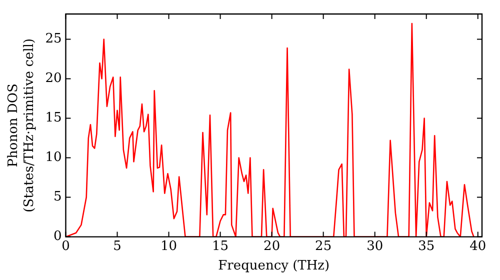 This screenshot has height=280, width=500. What do you see at coordinates (272, 246) in the screenshot?
I see `x-tick-label: 20` at bounding box center [272, 246].